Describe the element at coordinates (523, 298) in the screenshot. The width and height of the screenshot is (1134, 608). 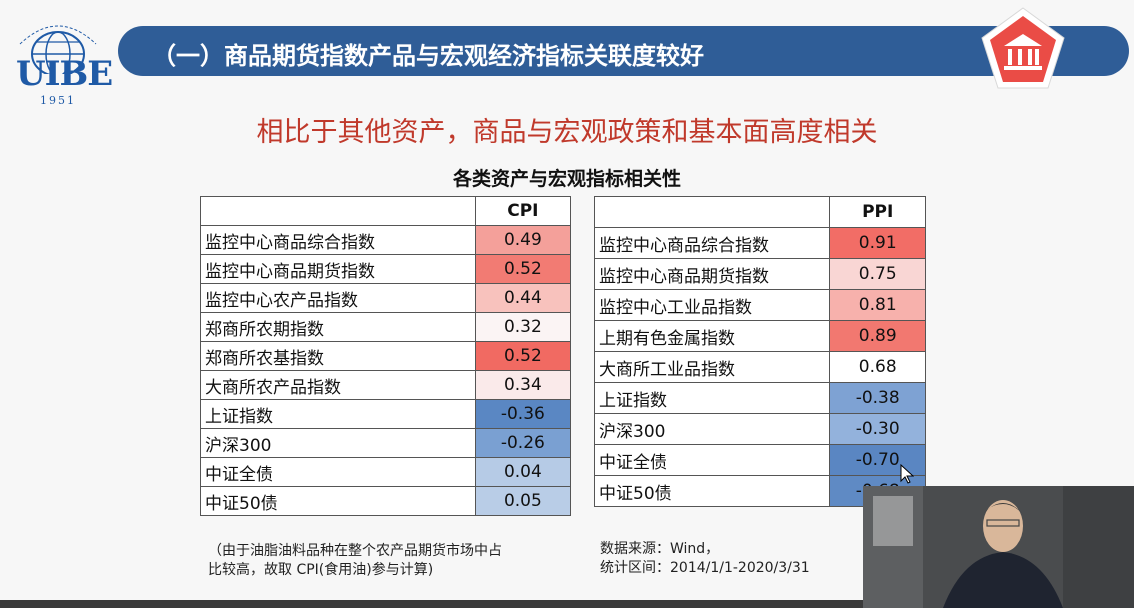
I see `correlation-value-cell: 0.44` at that location.